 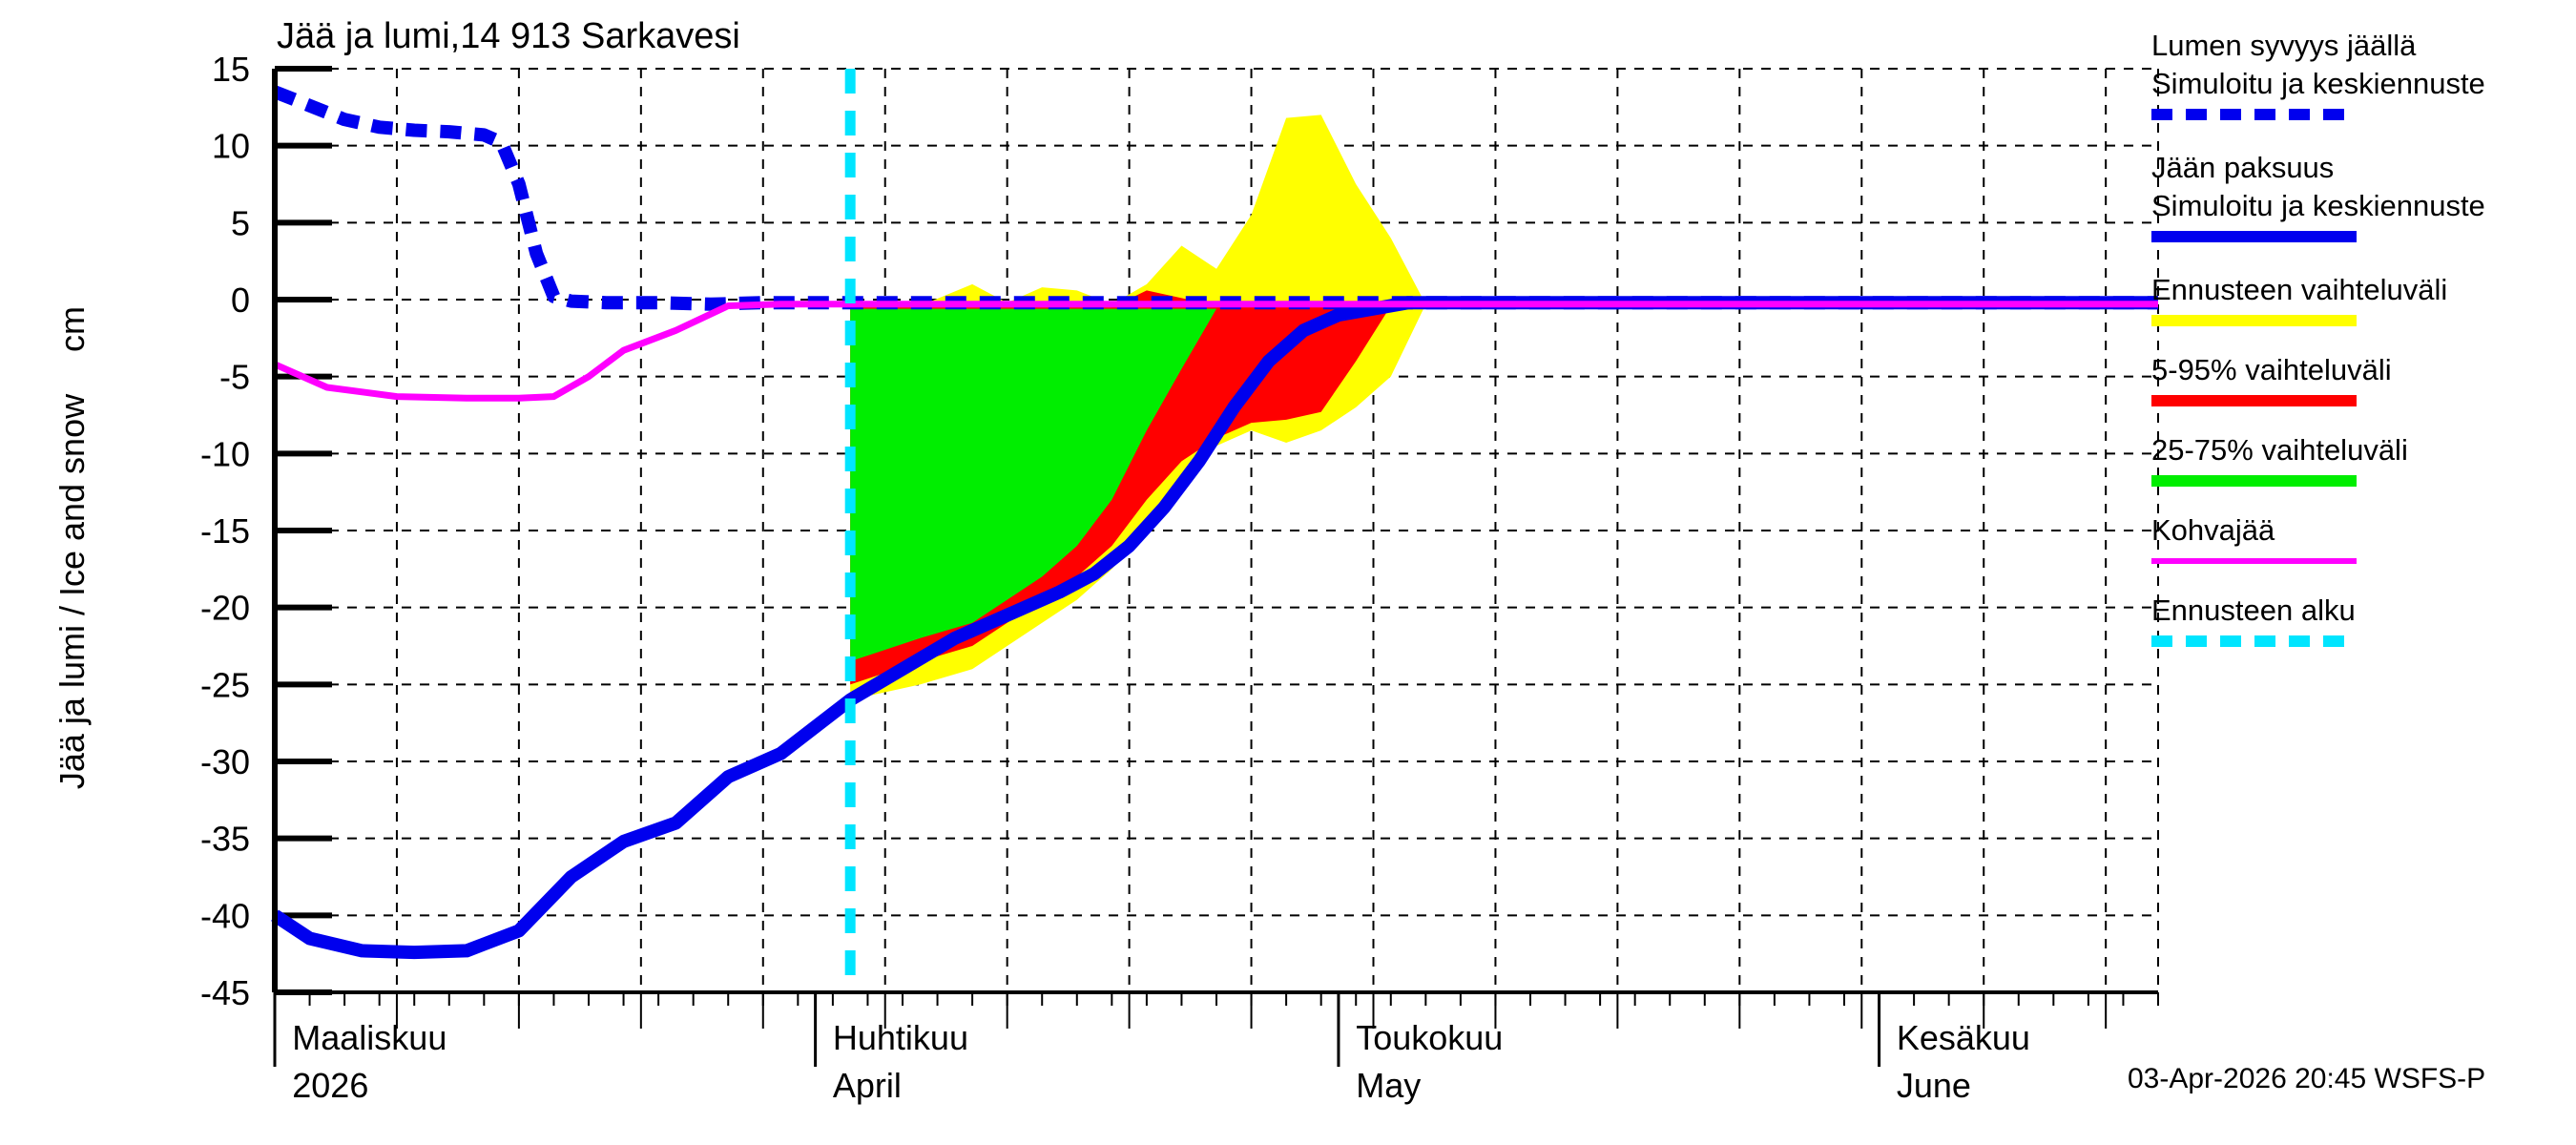 I want to click on legend-sublabel-0: Simuloitu ja keskiennuste, so click(x=2318, y=83).